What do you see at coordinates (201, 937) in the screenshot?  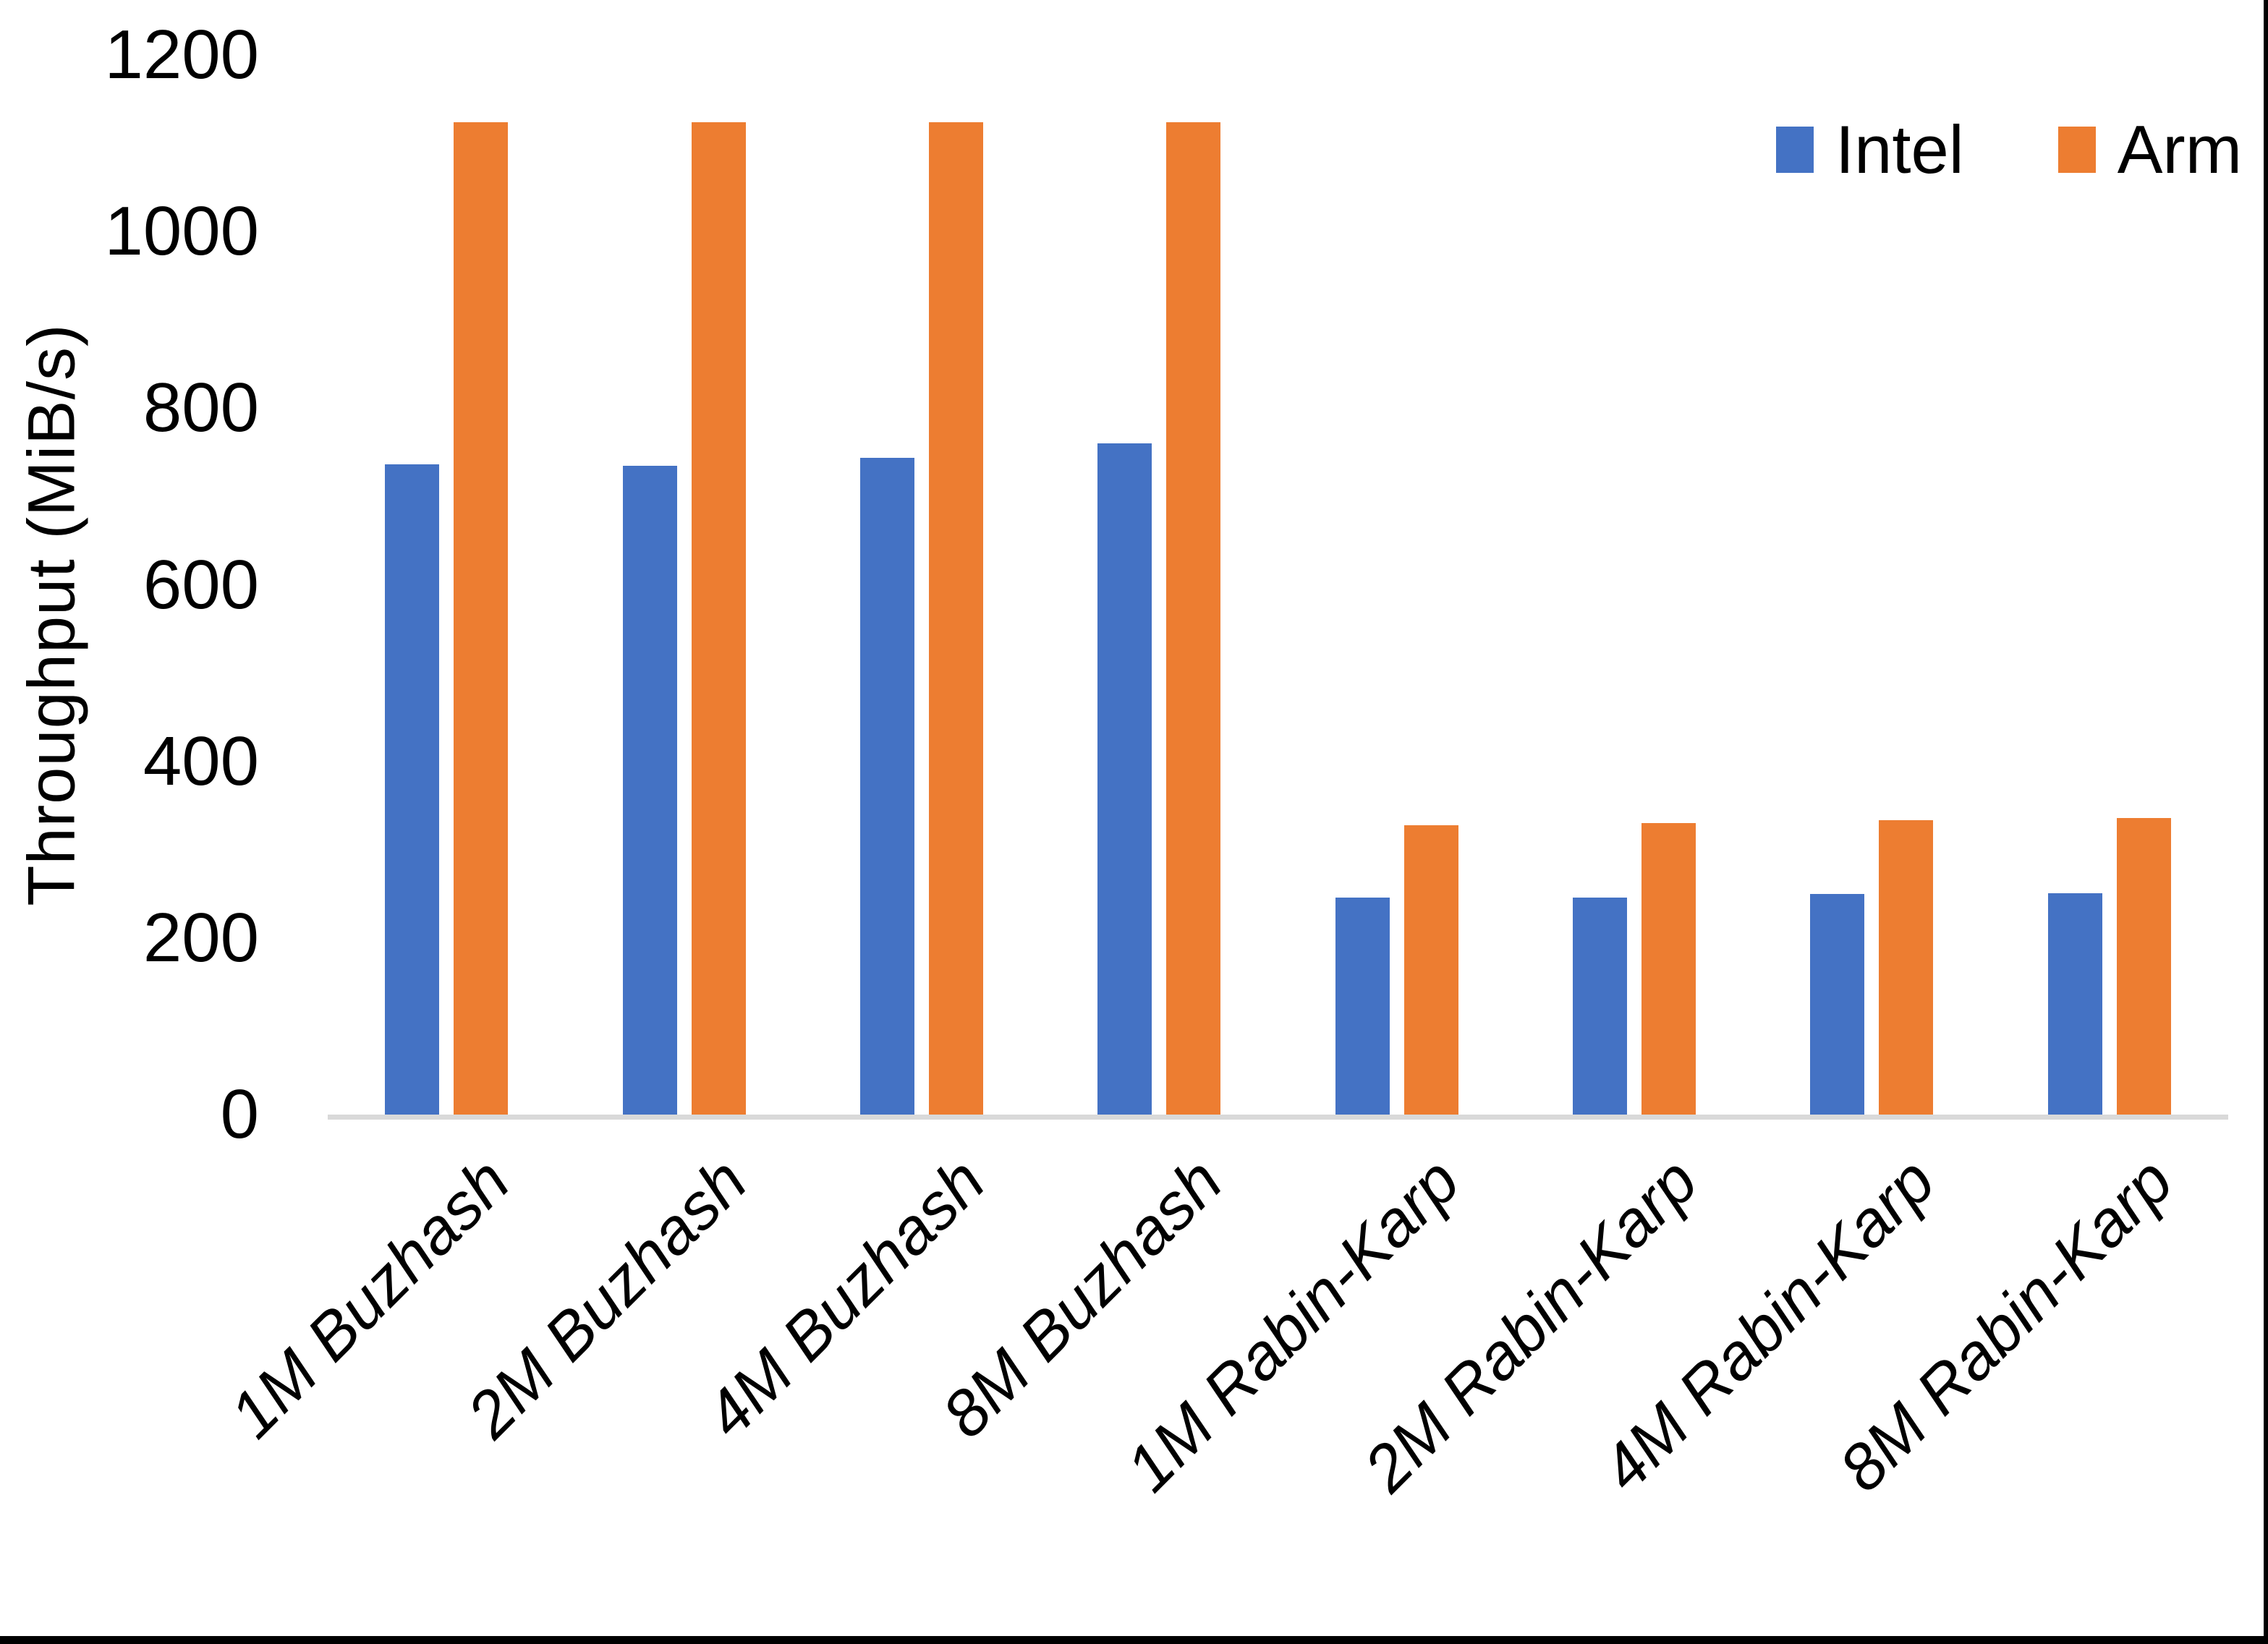 I see `y-tick-label-200: 200` at bounding box center [201, 937].